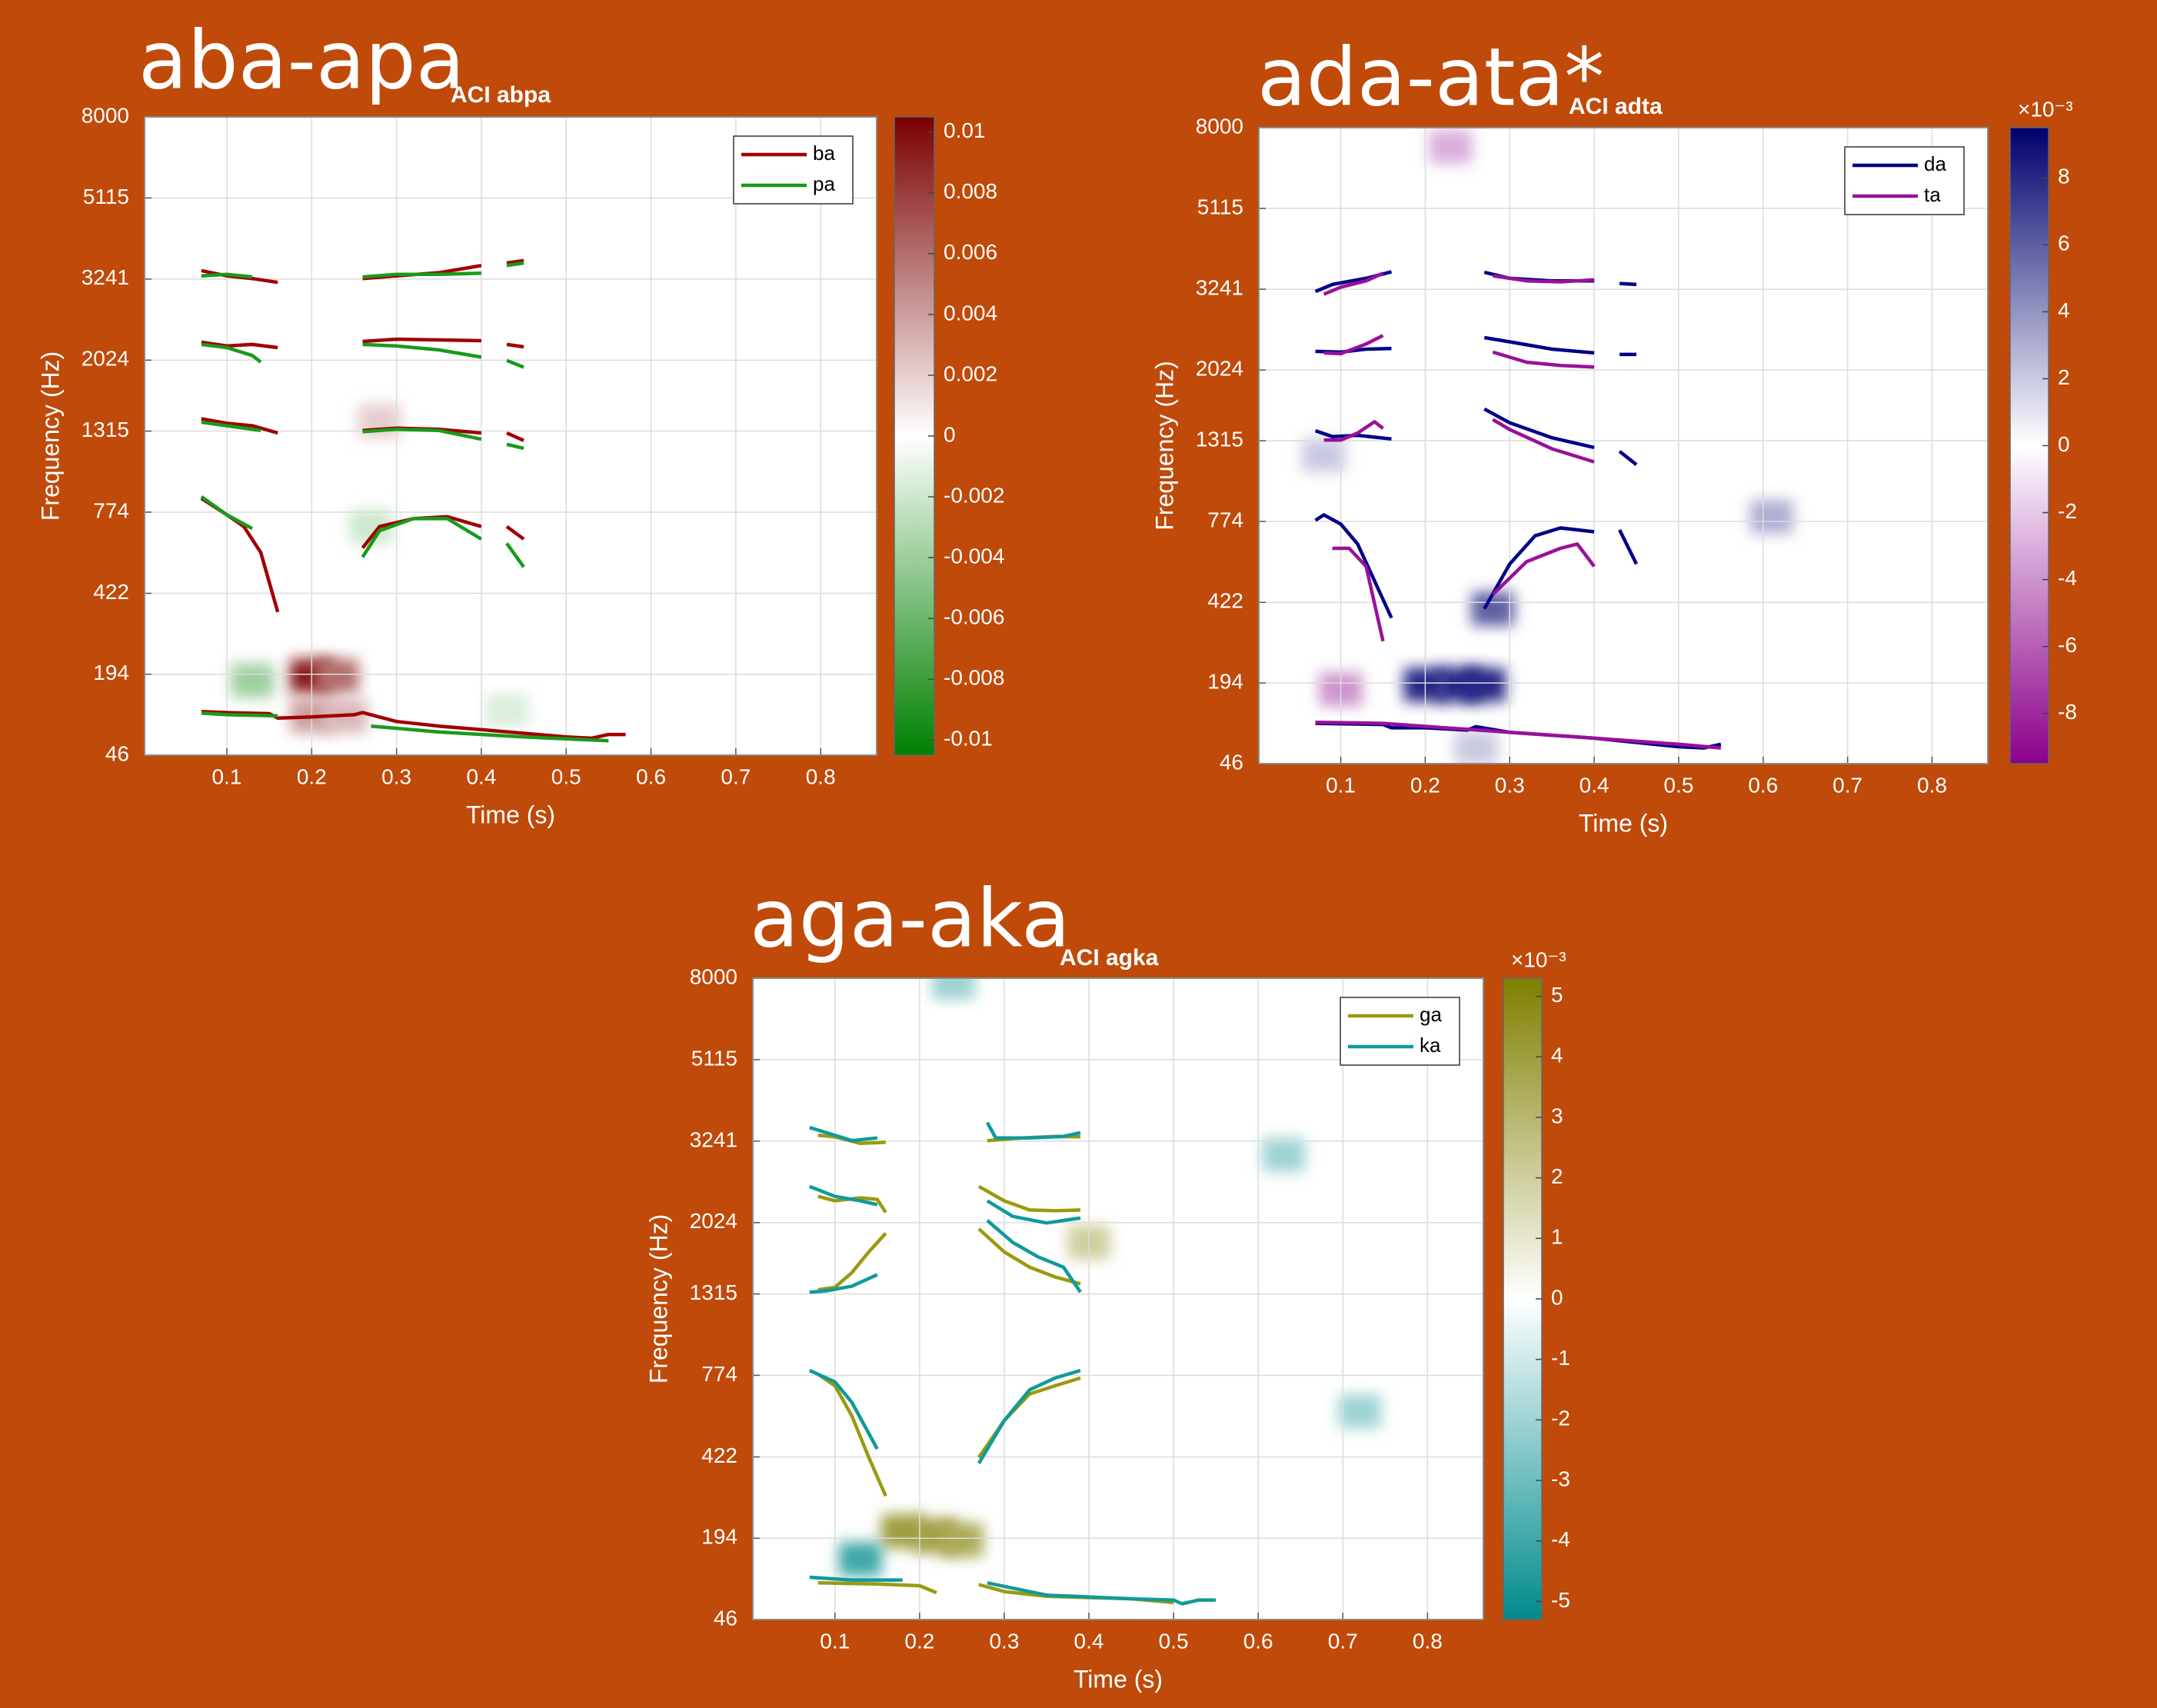  I want to click on colorbar-tick-label: 5, so click(1557, 995).